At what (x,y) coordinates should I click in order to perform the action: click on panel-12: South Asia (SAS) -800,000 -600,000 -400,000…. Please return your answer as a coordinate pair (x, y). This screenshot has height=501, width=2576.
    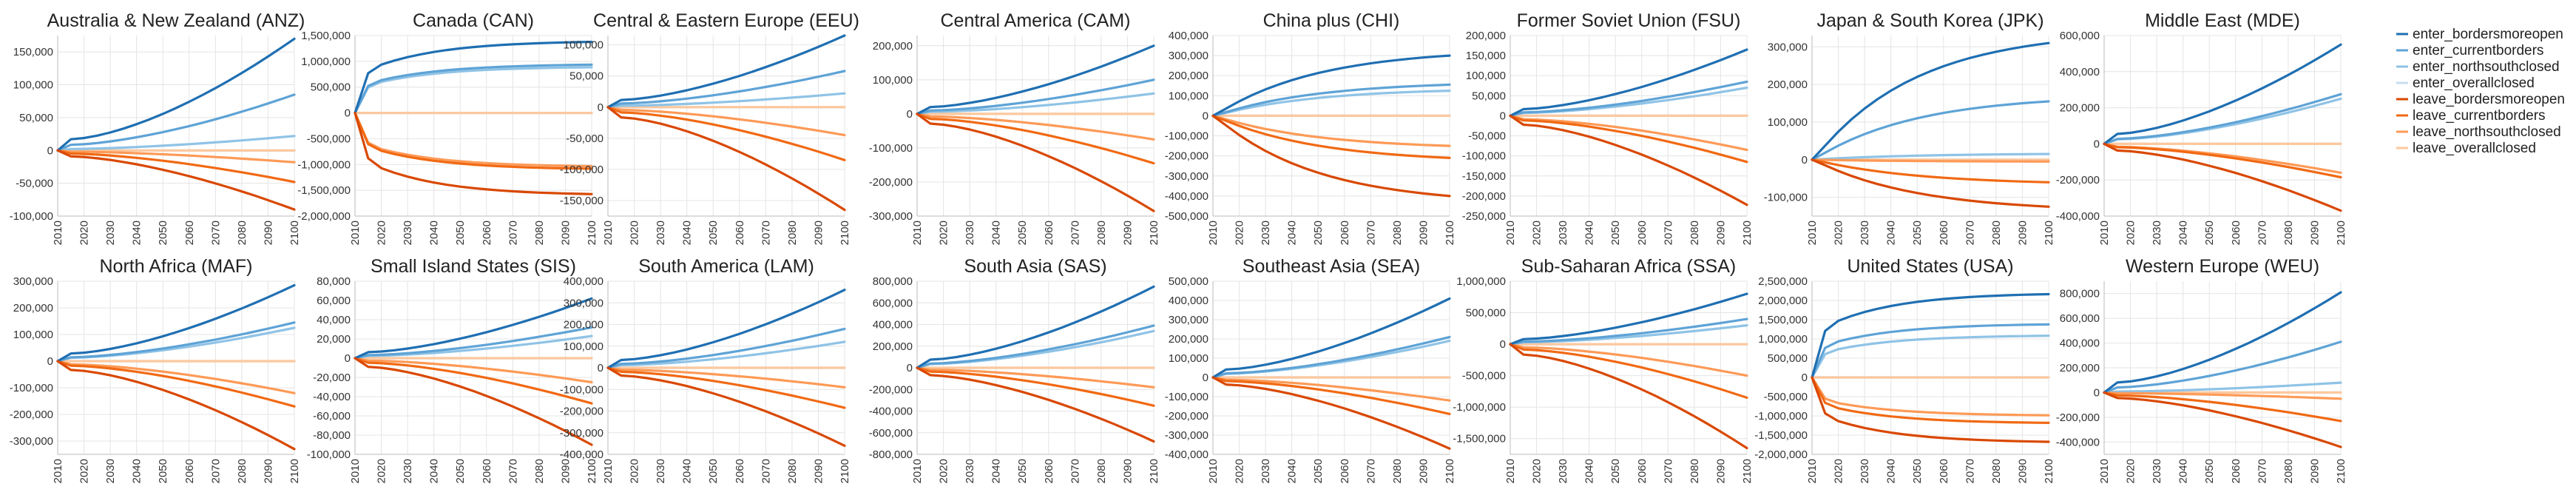
    Looking at the image, I should click on (1014, 369).